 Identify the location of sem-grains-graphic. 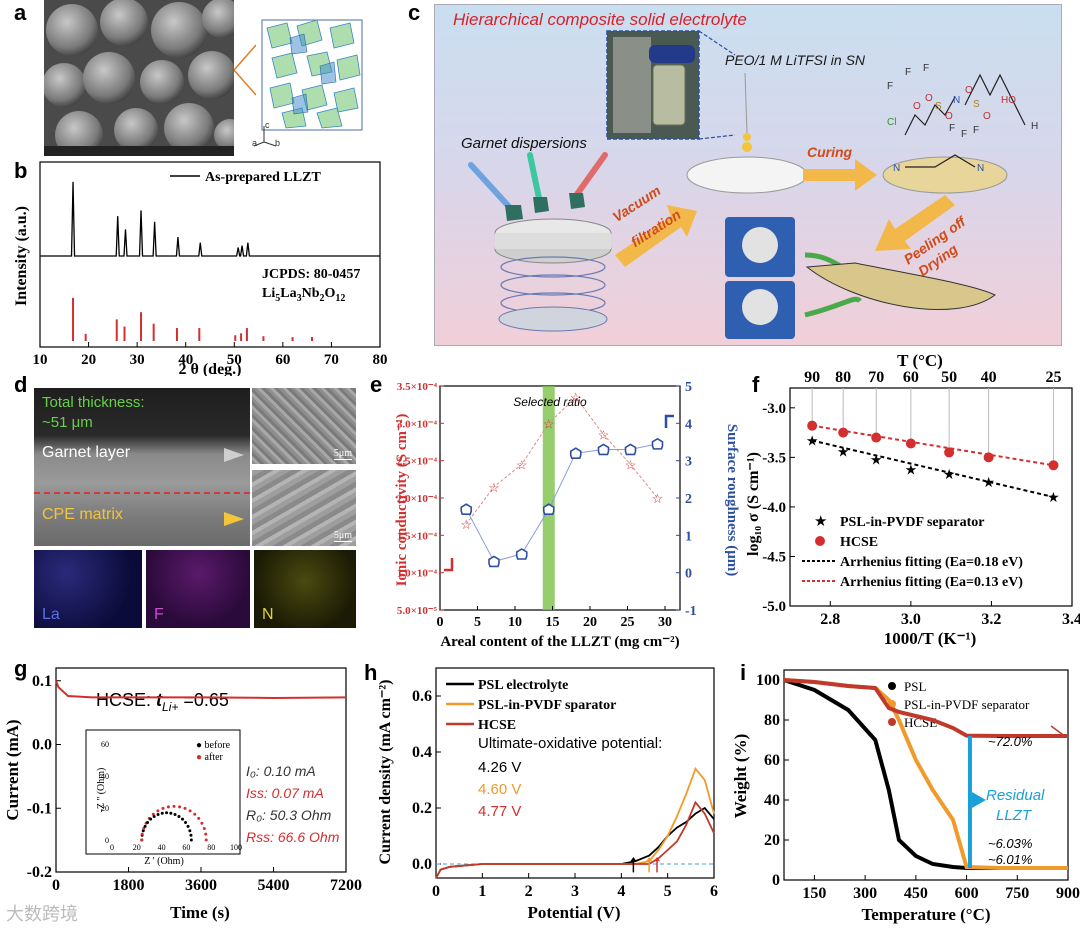
(139, 78).